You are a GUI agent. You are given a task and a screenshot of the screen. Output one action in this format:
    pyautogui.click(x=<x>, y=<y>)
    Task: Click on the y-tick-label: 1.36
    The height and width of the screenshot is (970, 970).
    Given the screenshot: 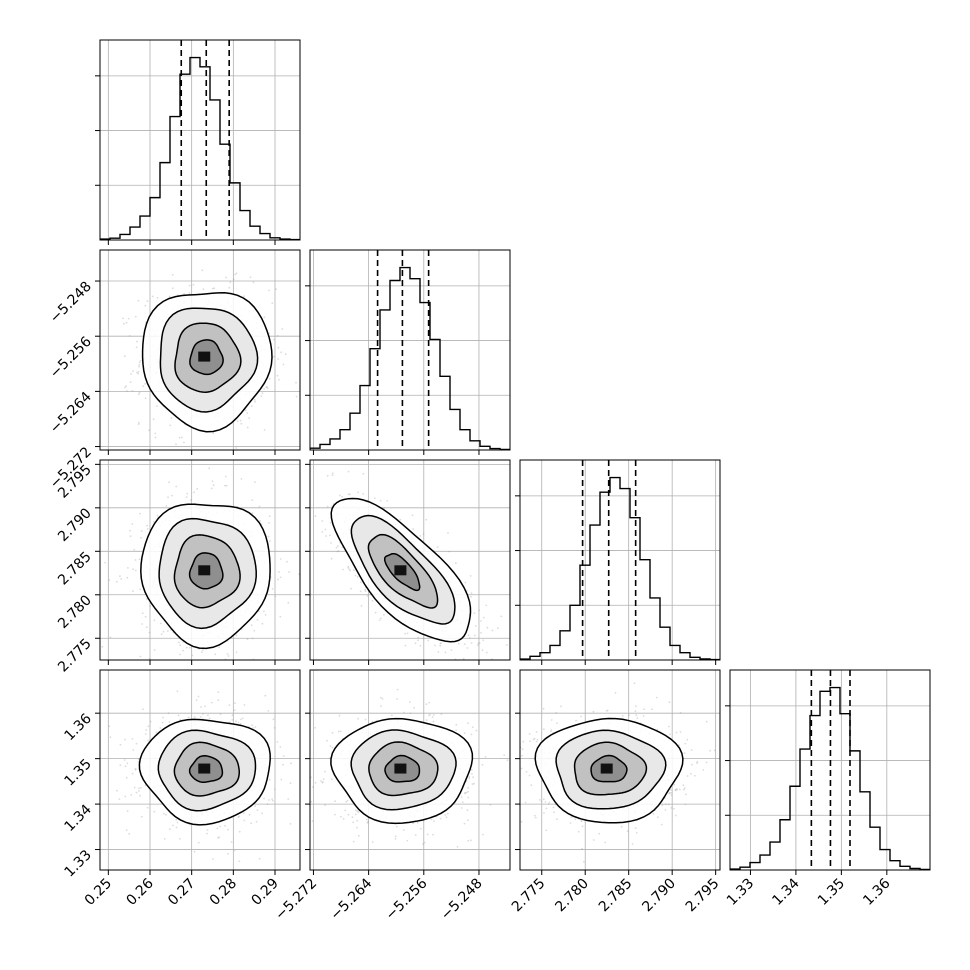 What is the action you would take?
    pyautogui.click(x=77, y=727)
    